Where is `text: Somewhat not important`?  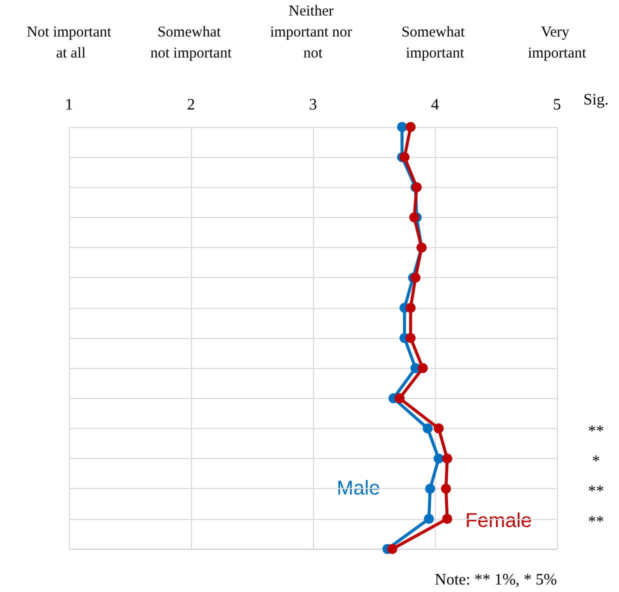
text: Somewhat not important is located at coordinates (191, 43).